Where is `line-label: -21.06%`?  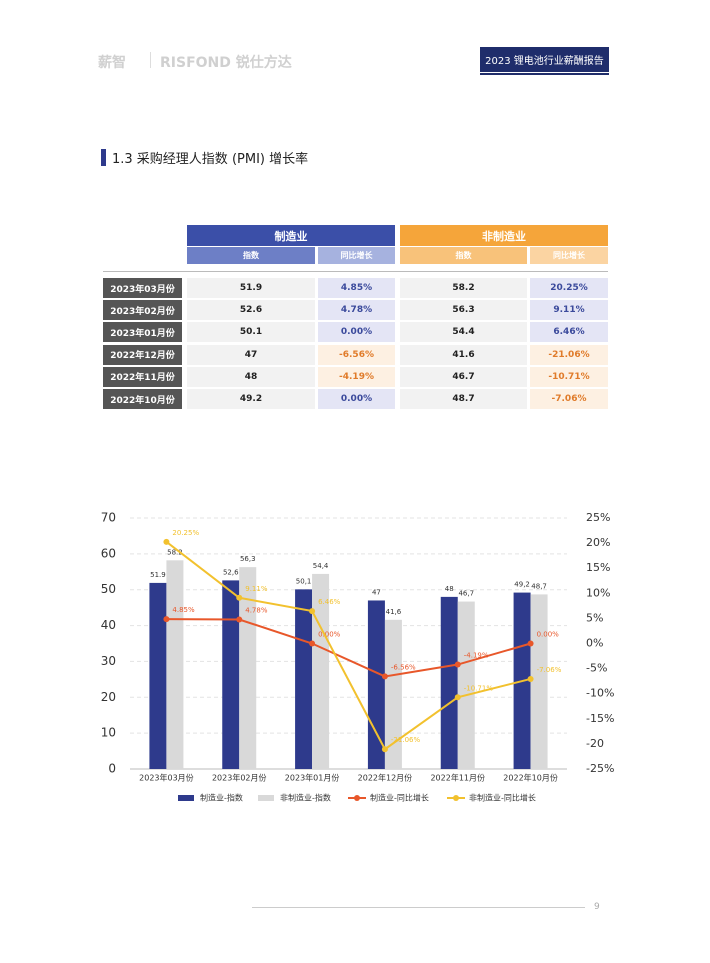 line-label: -21.06% is located at coordinates (406, 740).